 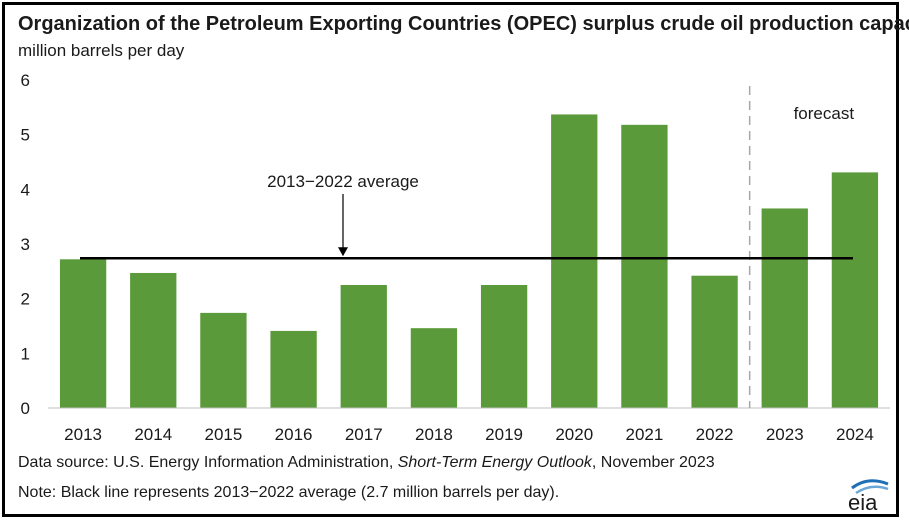 I want to click on bar-2017, so click(x=363, y=346).